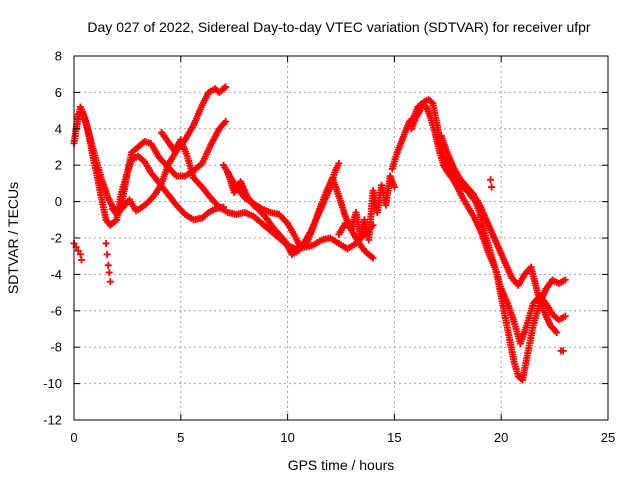  What do you see at coordinates (56, 274) in the screenshot?
I see `y-tick-label: -4` at bounding box center [56, 274].